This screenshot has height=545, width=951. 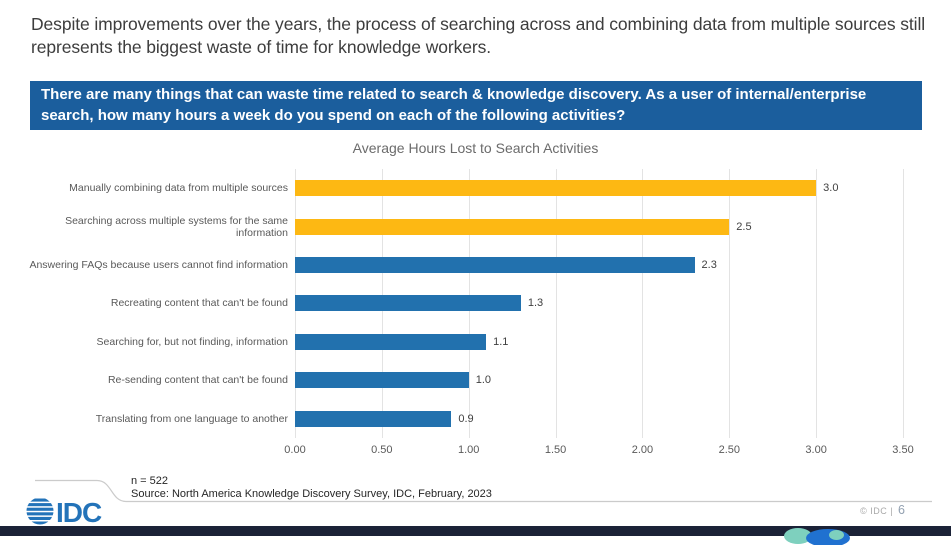 I want to click on value-label: 1.1, so click(x=501, y=341).